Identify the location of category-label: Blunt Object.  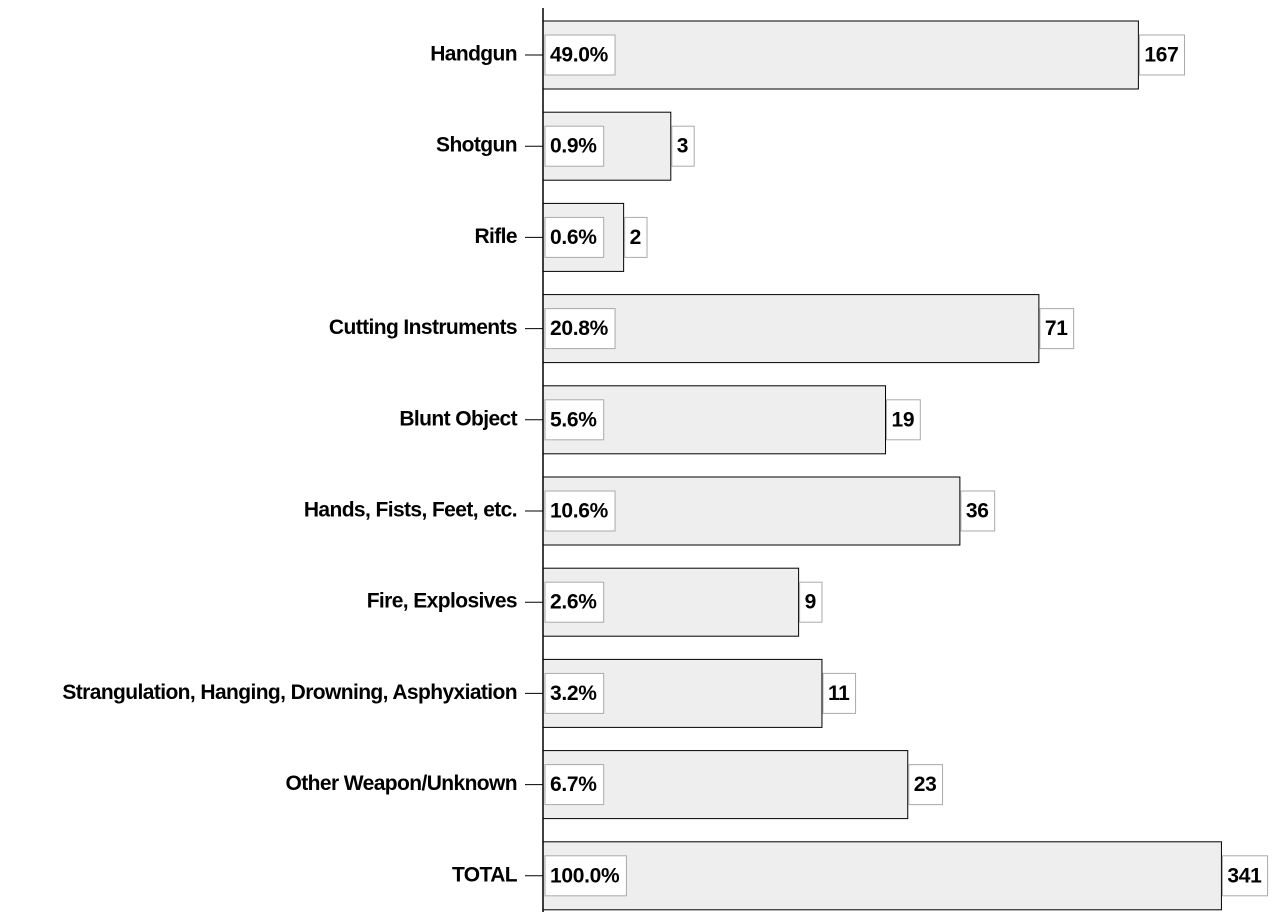
(458, 418).